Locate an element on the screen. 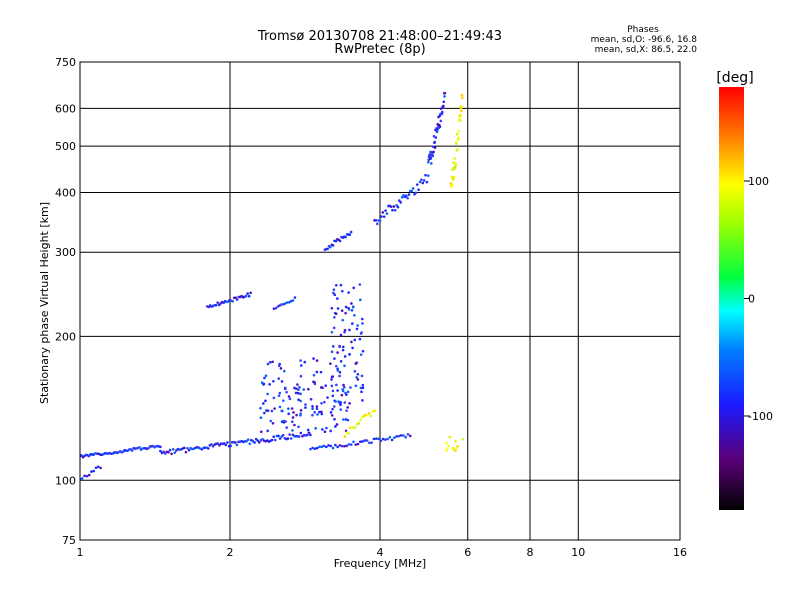 The width and height of the screenshot is (800, 600). y-tick-label: 75 is located at coordinates (69, 540).